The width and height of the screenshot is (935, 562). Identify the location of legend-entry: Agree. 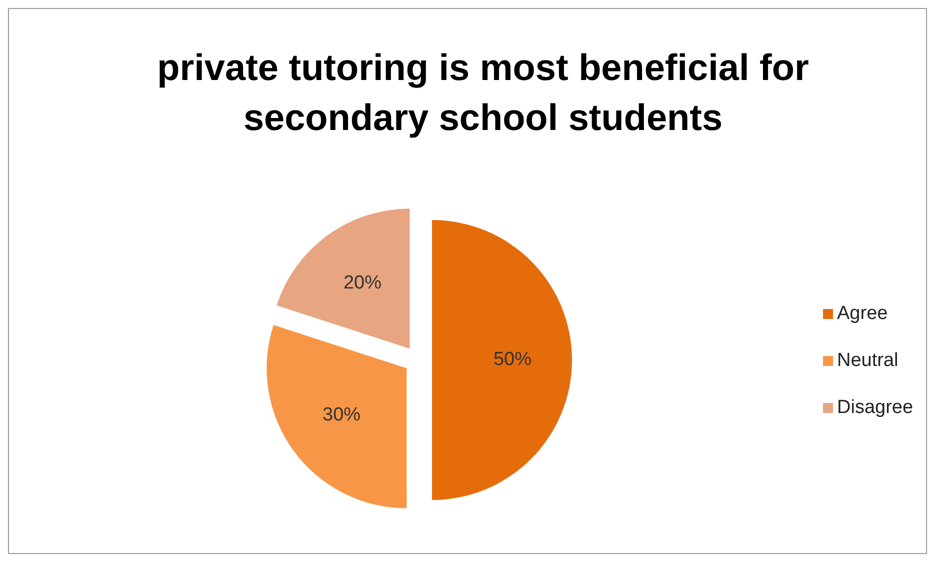
(855, 313).